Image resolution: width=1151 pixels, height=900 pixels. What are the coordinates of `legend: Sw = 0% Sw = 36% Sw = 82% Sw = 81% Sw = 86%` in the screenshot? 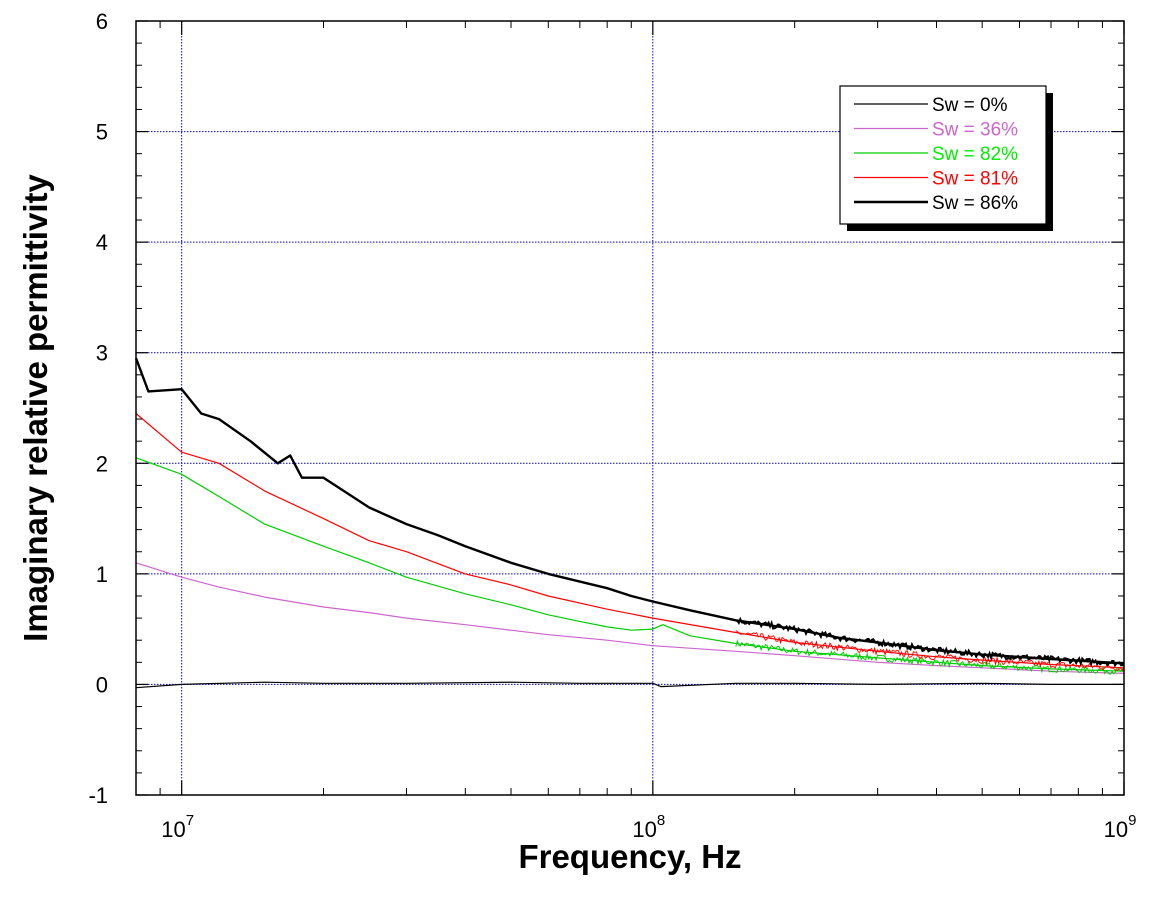 It's located at (946, 158).